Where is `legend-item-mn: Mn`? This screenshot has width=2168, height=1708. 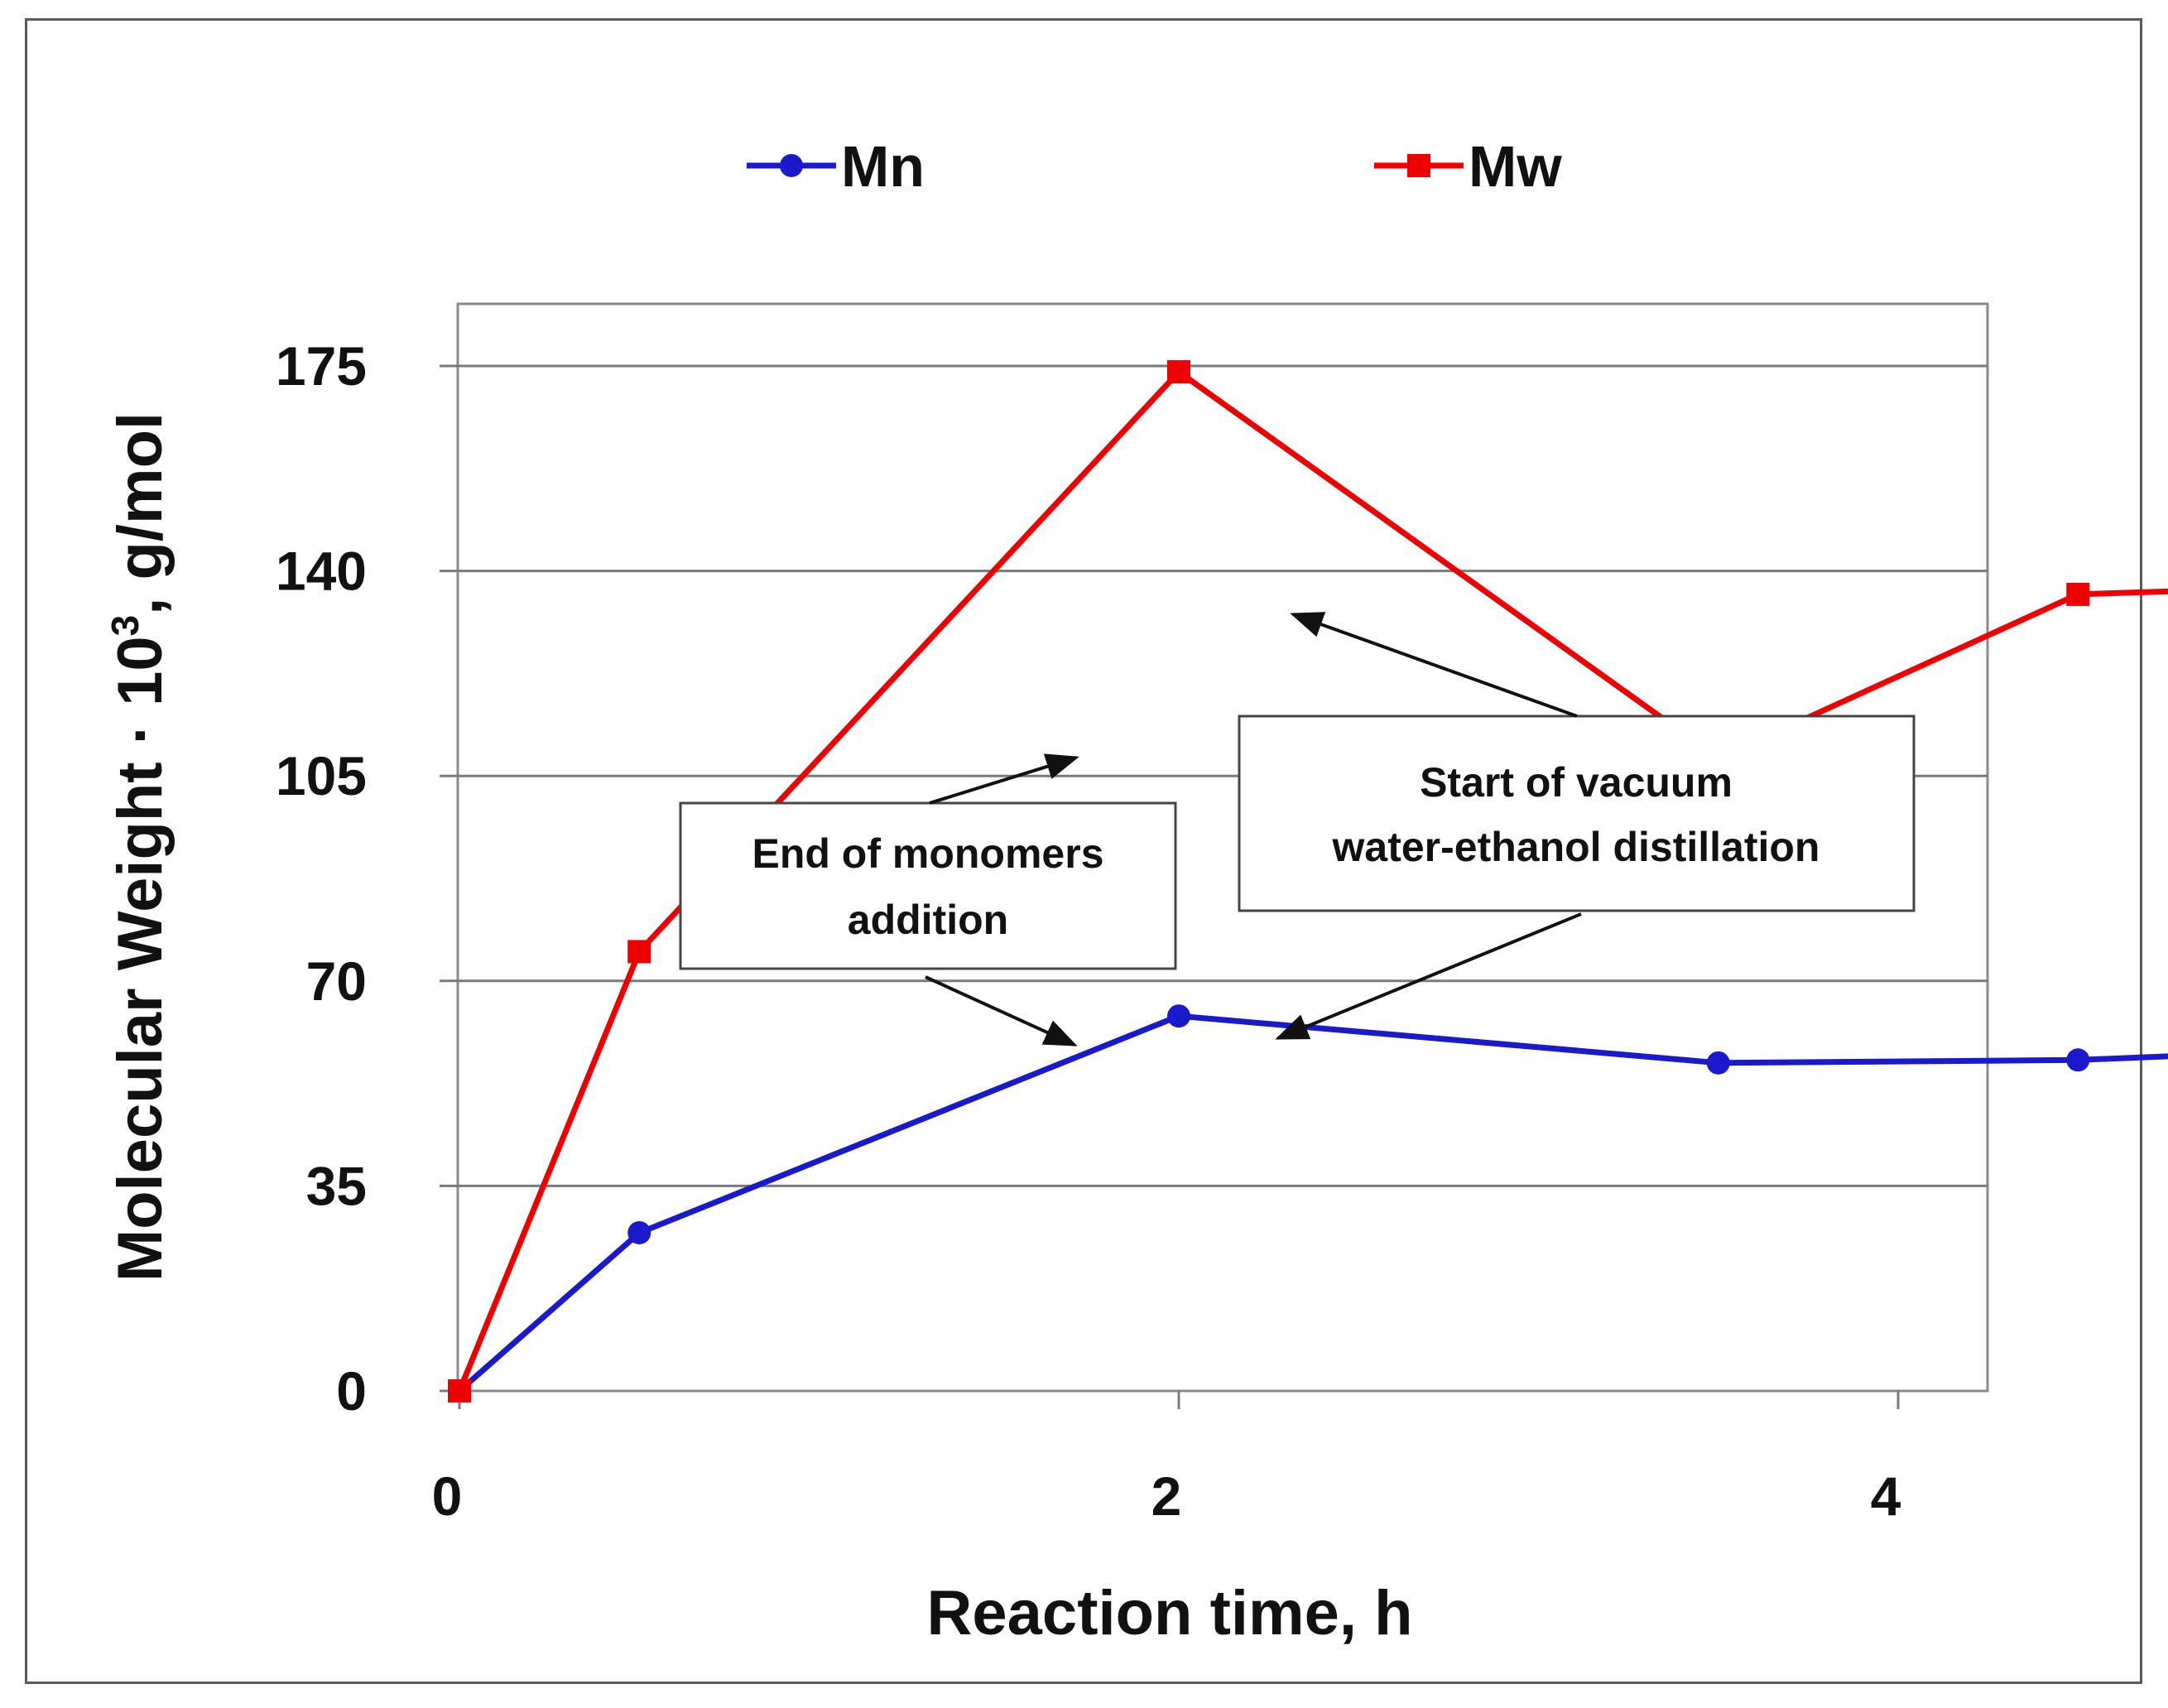 legend-item-mn: Mn is located at coordinates (836, 166).